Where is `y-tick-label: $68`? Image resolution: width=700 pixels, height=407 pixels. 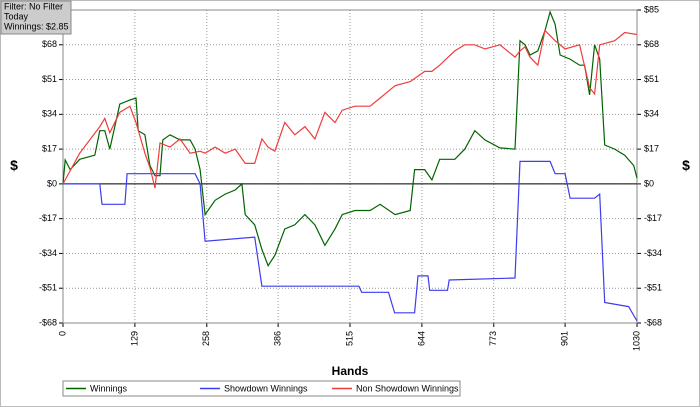
y-tick-label: $68 is located at coordinates (49, 44).